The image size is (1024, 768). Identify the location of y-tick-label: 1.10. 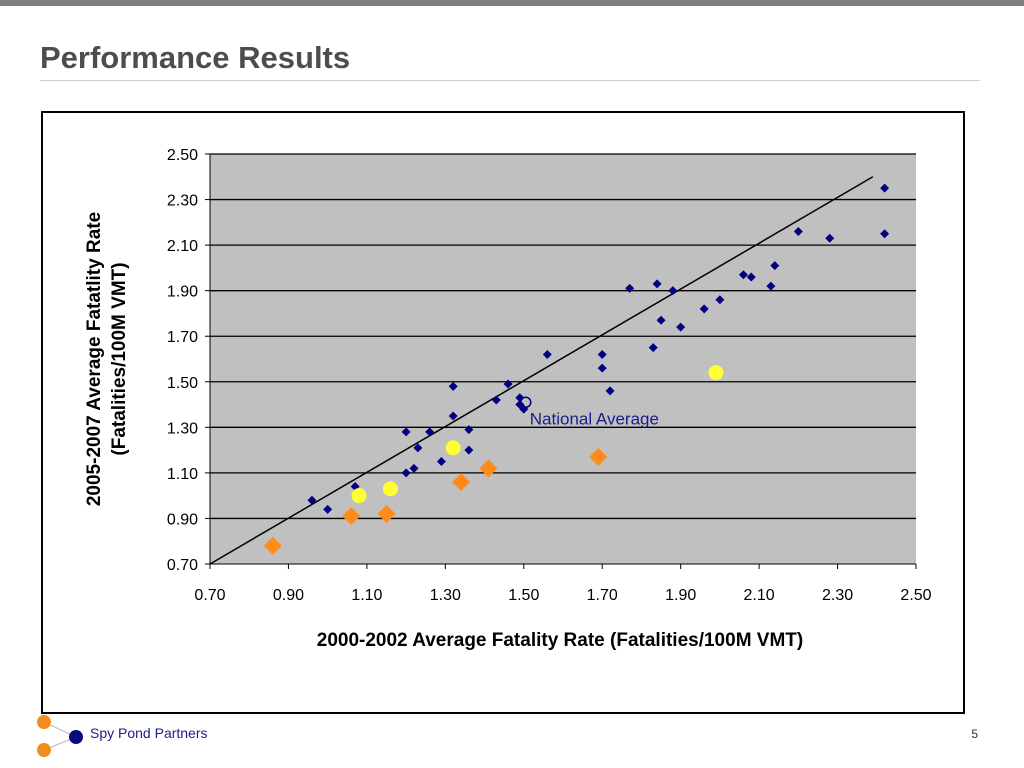
(182, 474).